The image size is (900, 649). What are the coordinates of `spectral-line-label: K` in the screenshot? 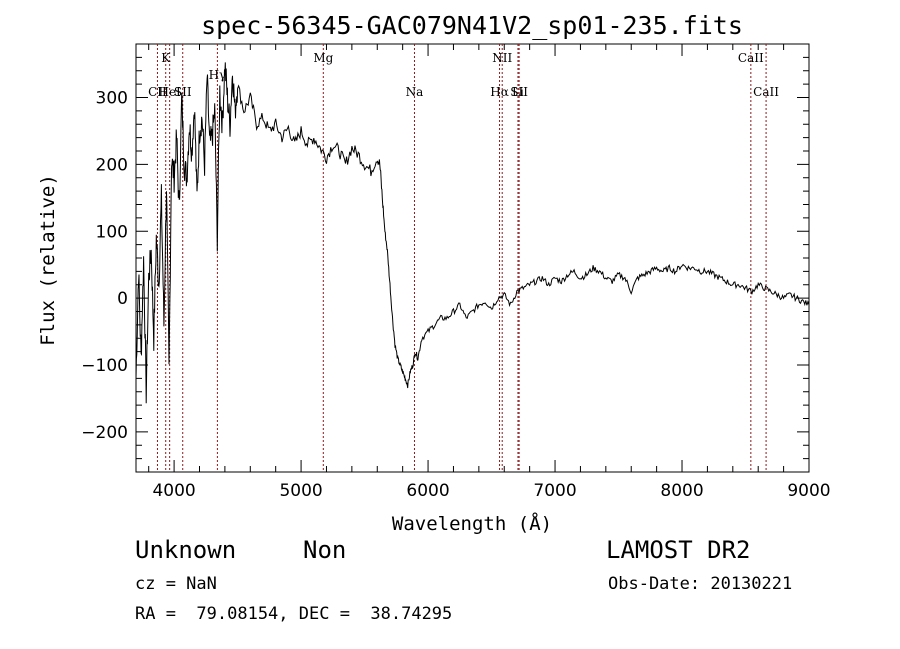 It's located at (166, 58).